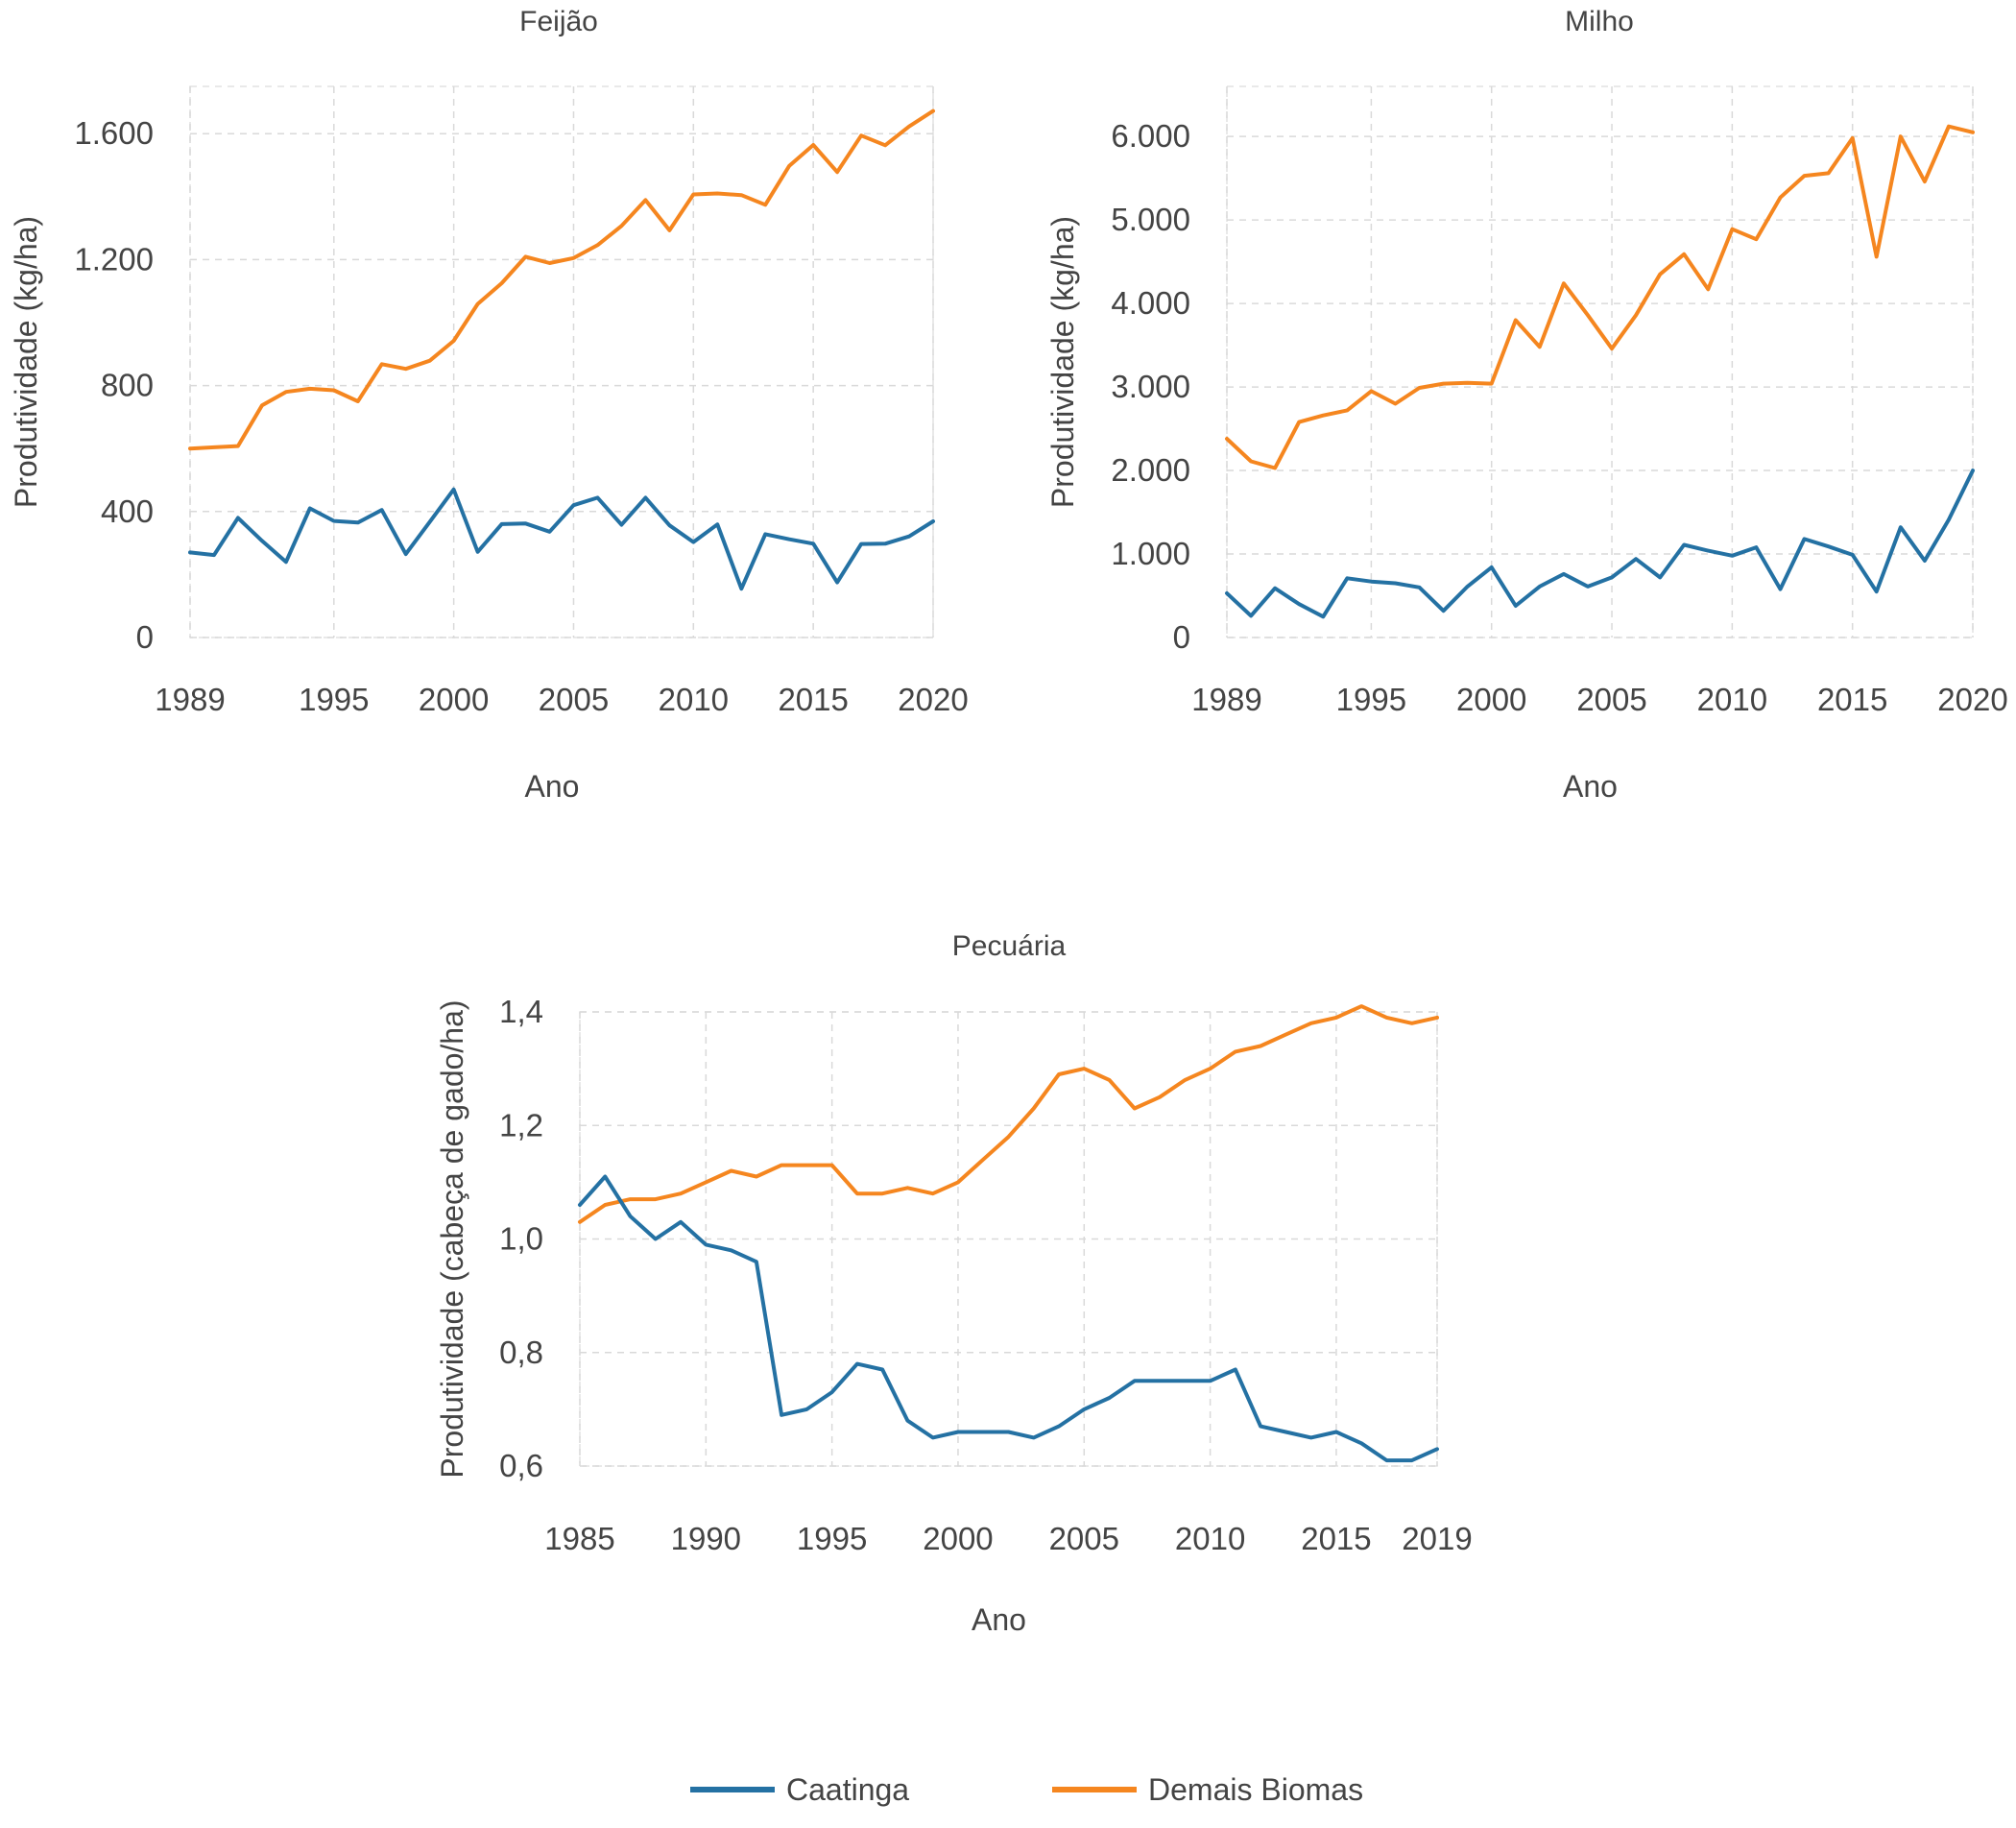 Image resolution: width=2016 pixels, height=1828 pixels. What do you see at coordinates (127, 511) in the screenshot?
I see `y-tick-label: 400` at bounding box center [127, 511].